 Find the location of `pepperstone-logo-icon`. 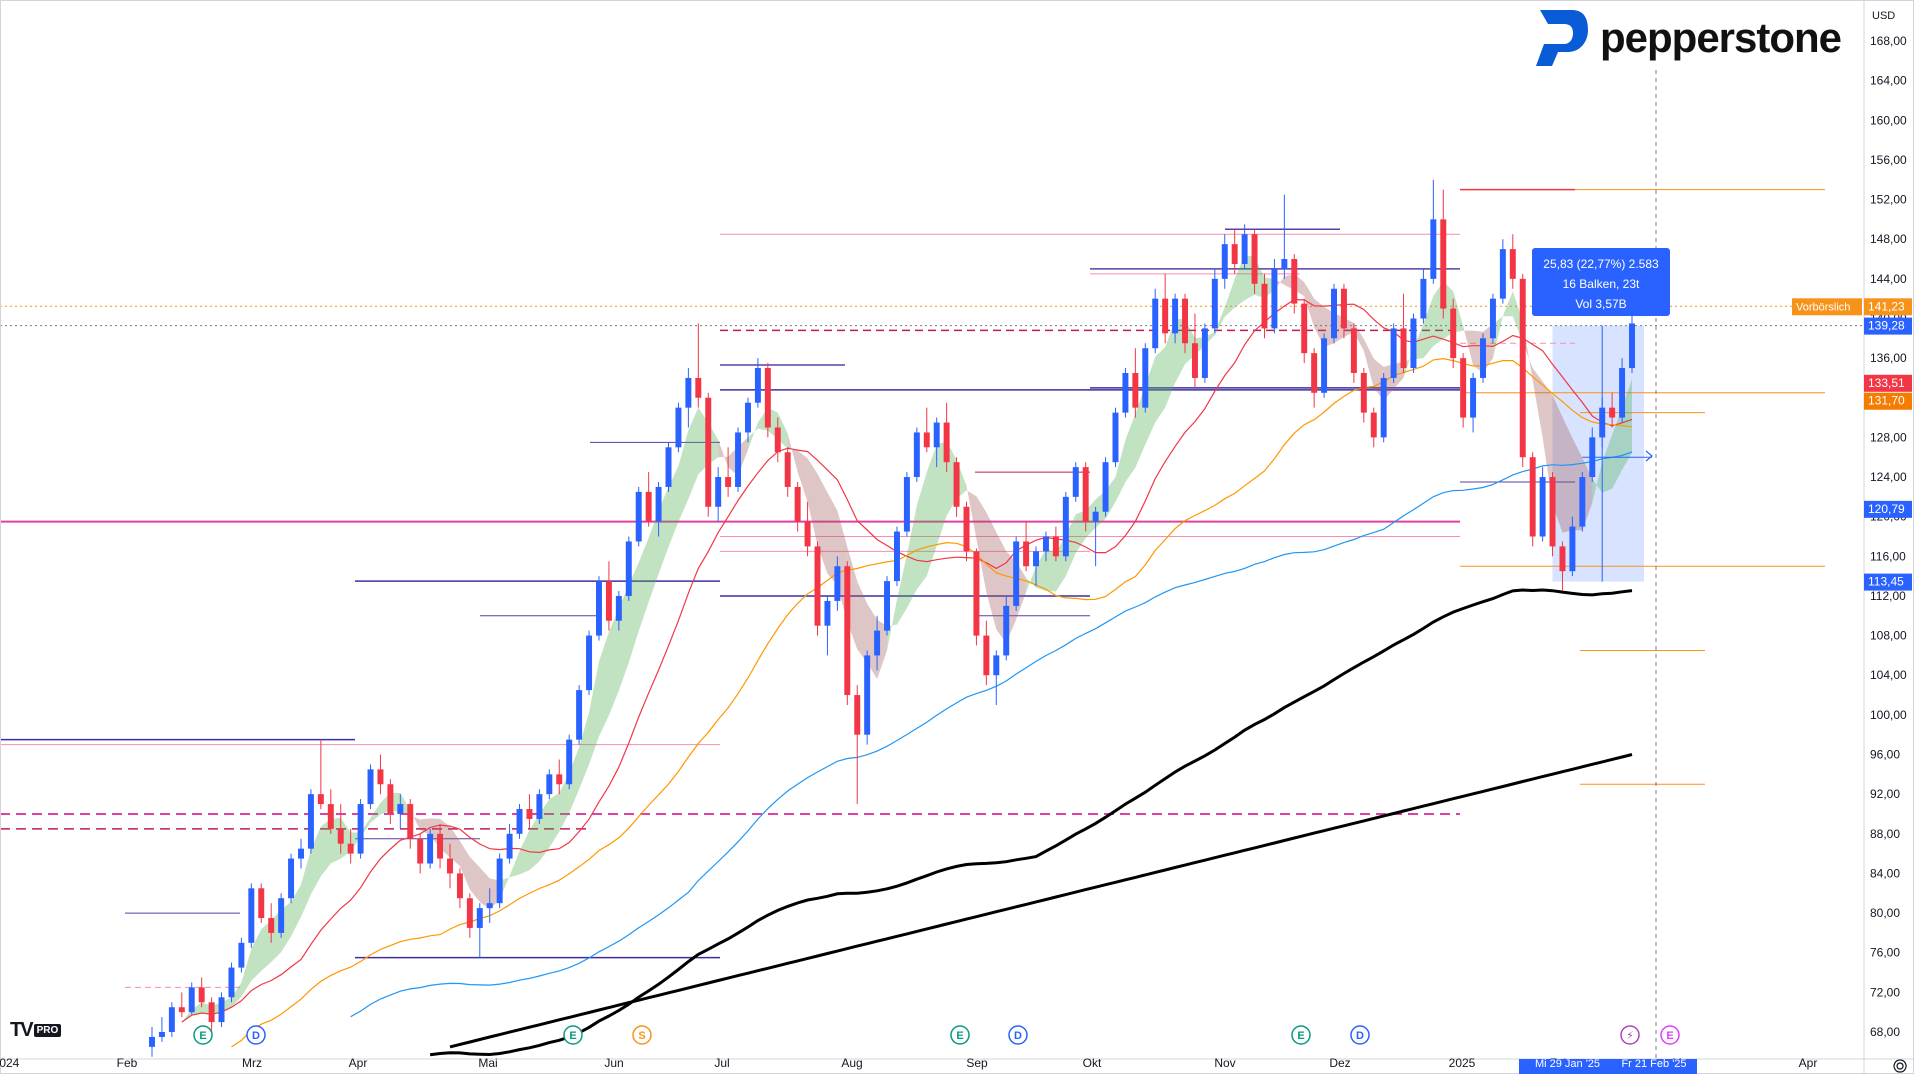

pepperstone-logo-icon is located at coordinates (1562, 38).